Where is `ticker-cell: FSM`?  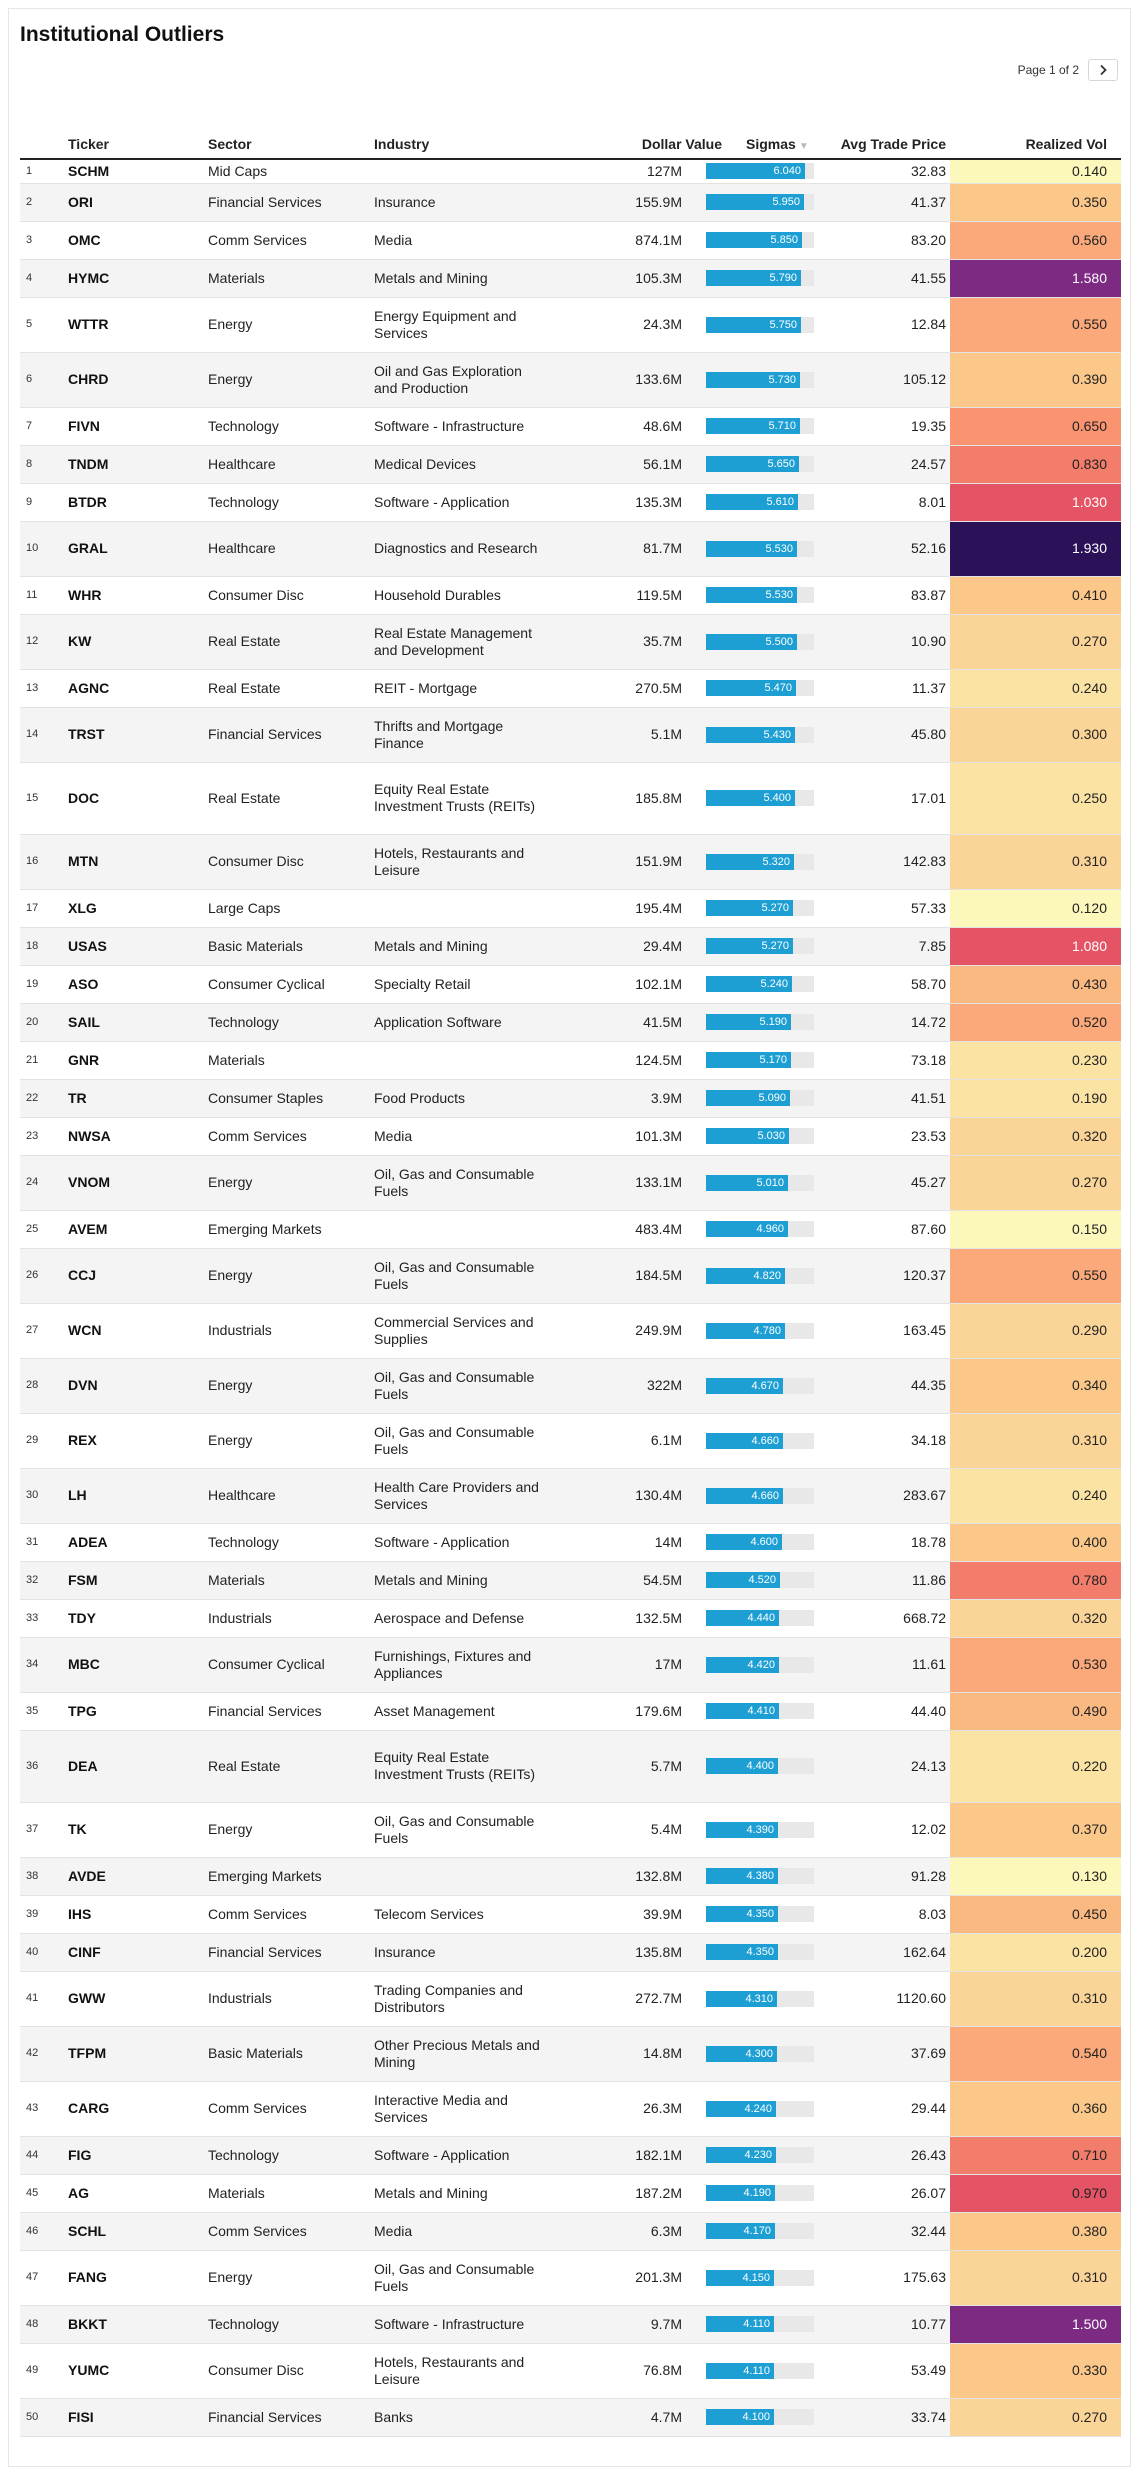 ticker-cell: FSM is located at coordinates (134, 1580).